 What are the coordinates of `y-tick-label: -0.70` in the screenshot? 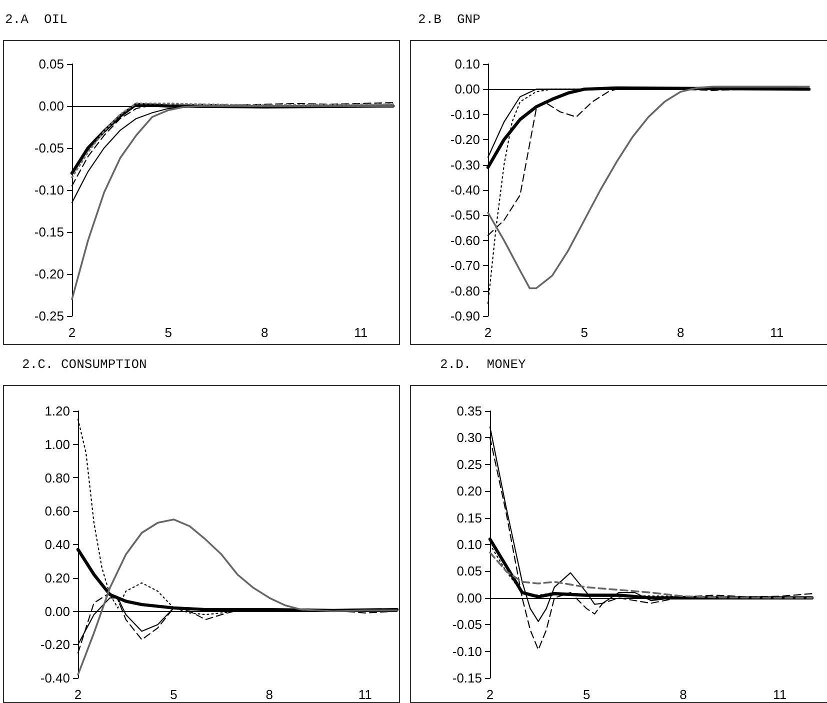 It's located at (465, 266).